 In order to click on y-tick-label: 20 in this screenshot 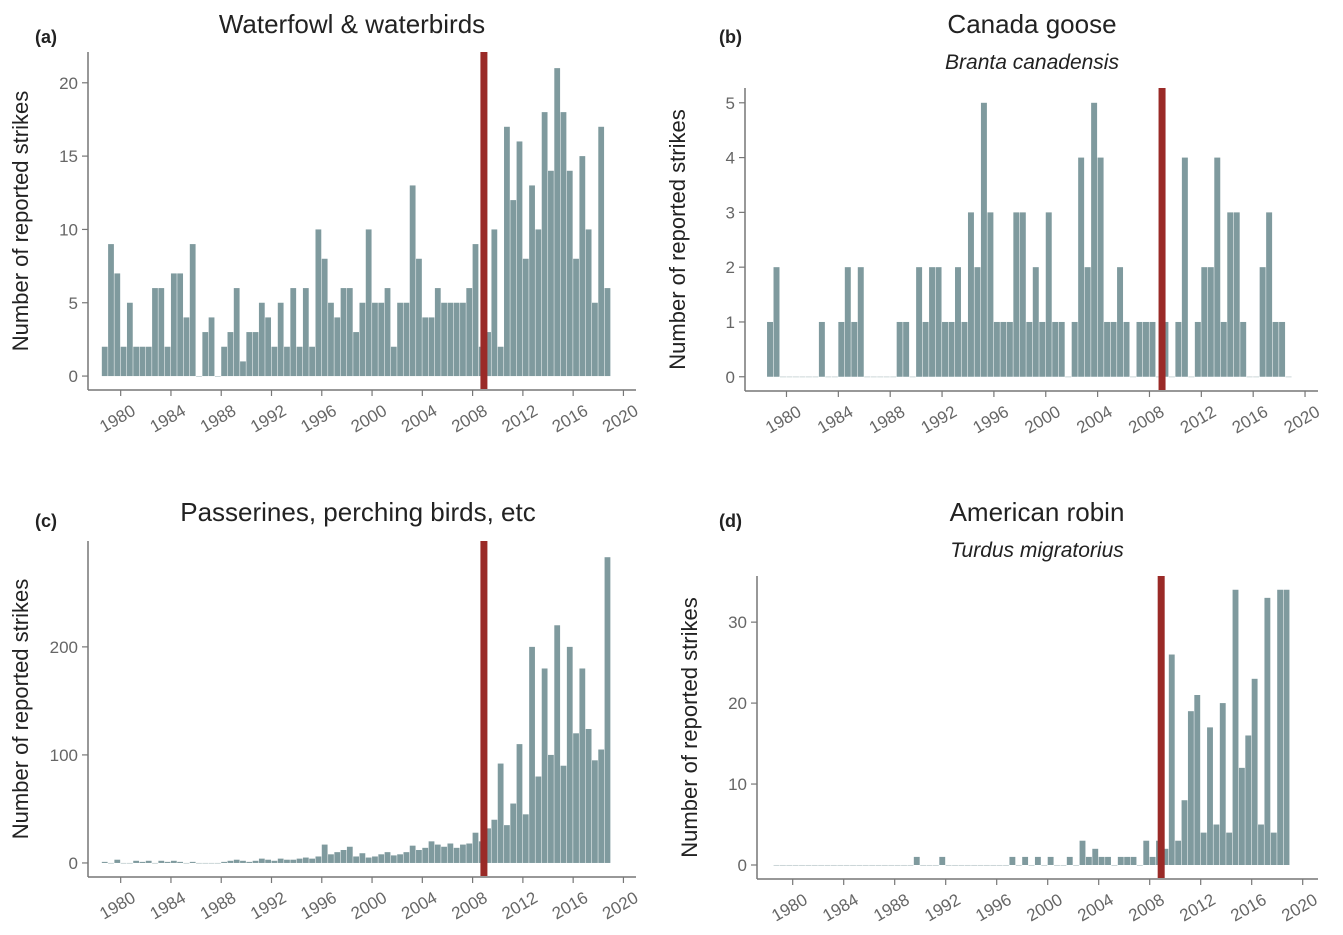, I will do `click(68, 83)`.